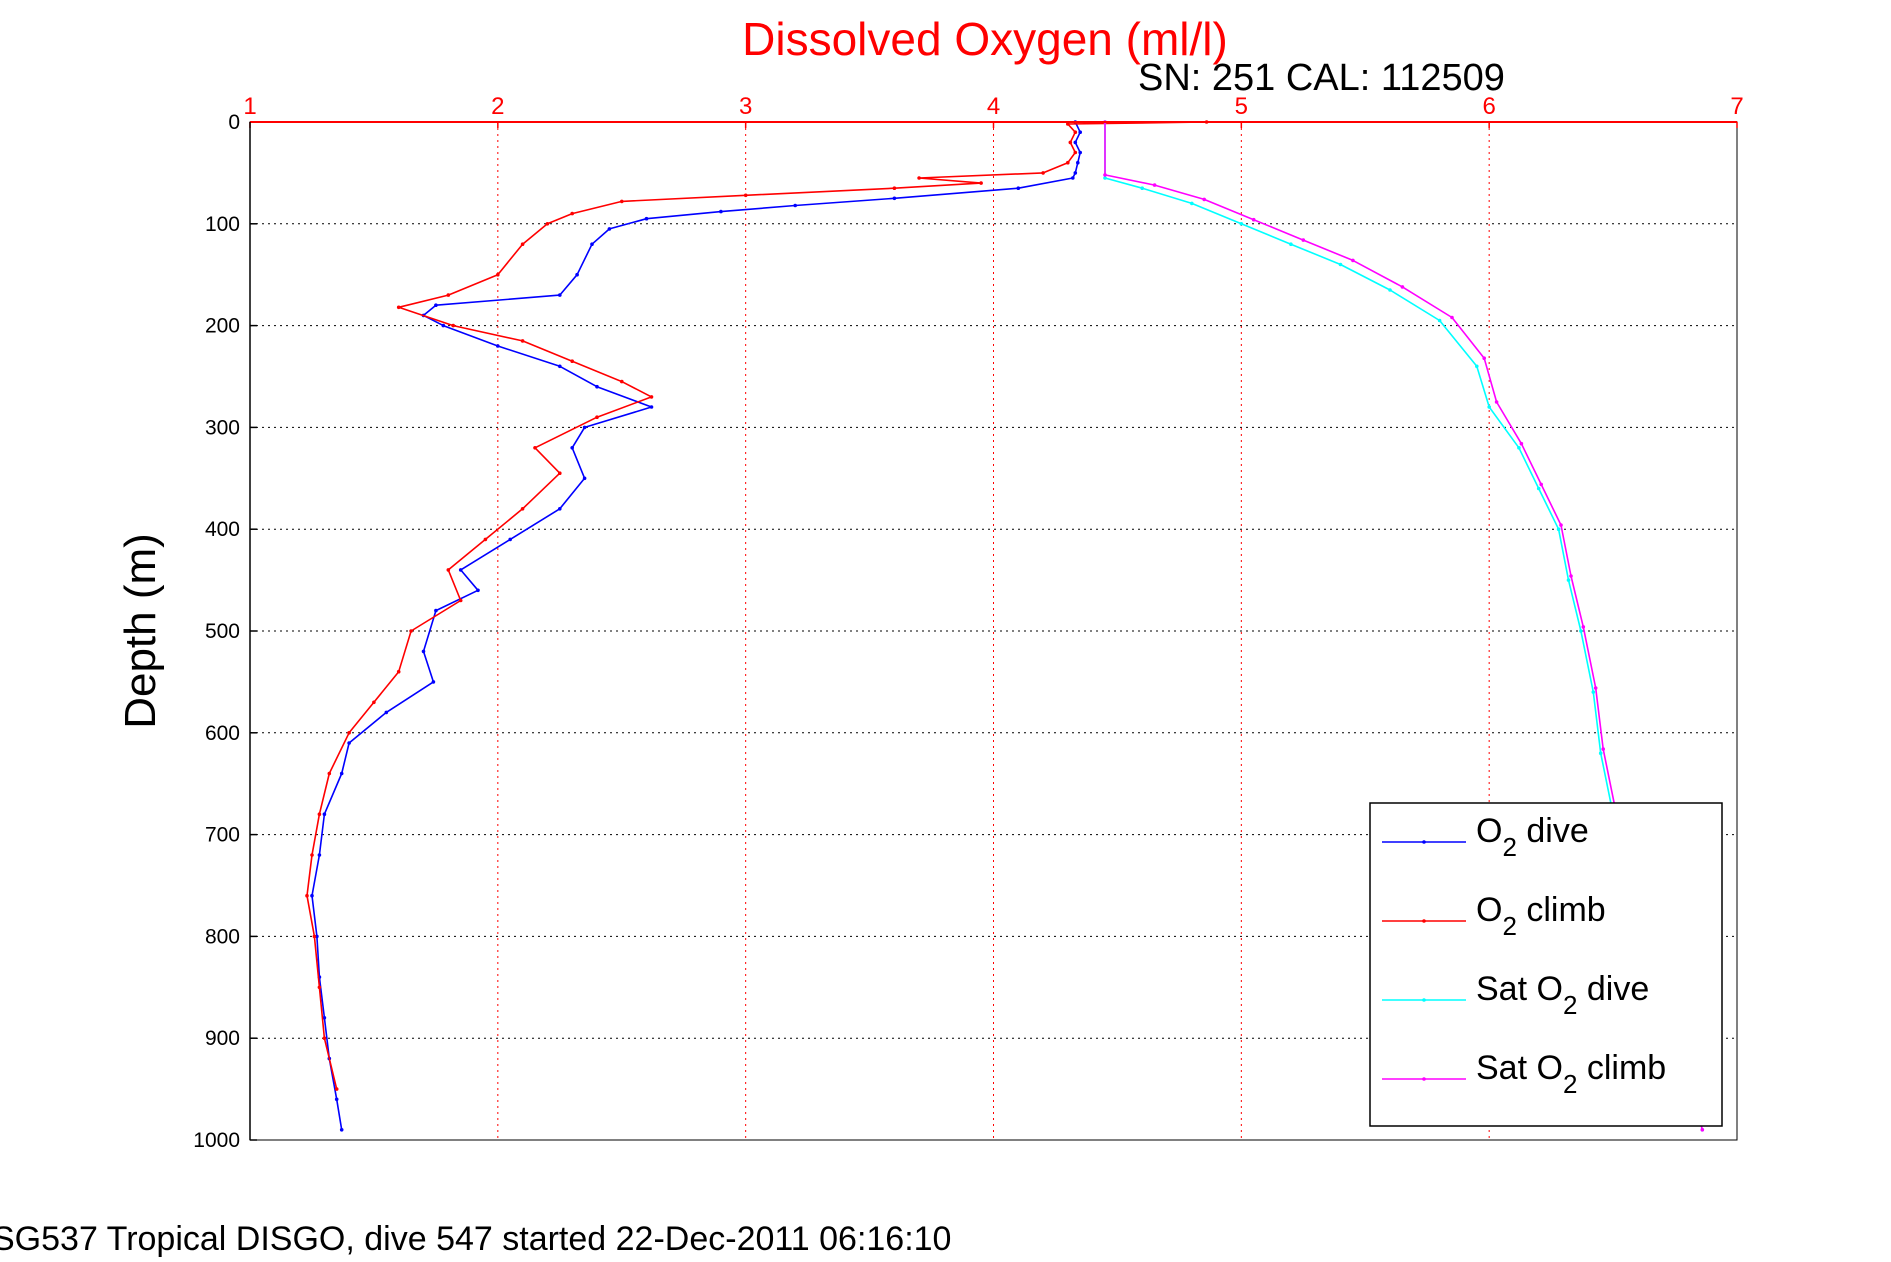  What do you see at coordinates (222, 835) in the screenshot?
I see `y-tick-label: 700` at bounding box center [222, 835].